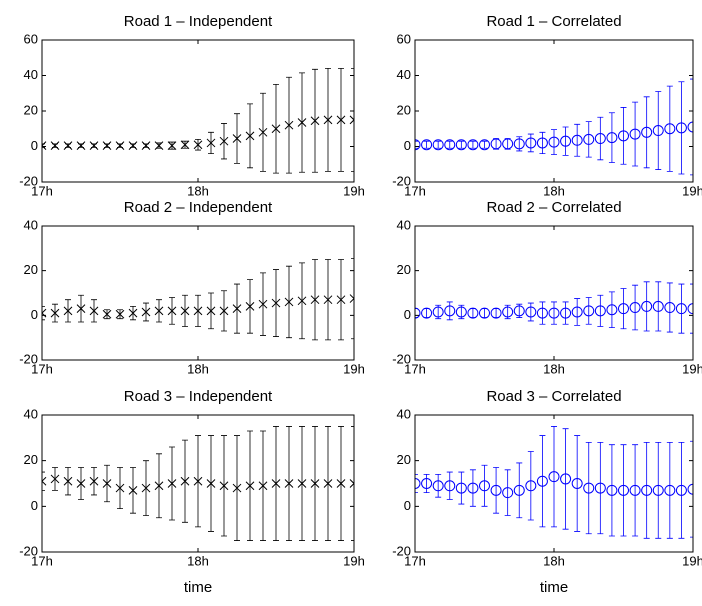  I want to click on y-tick-label: 20, so click(404, 269).